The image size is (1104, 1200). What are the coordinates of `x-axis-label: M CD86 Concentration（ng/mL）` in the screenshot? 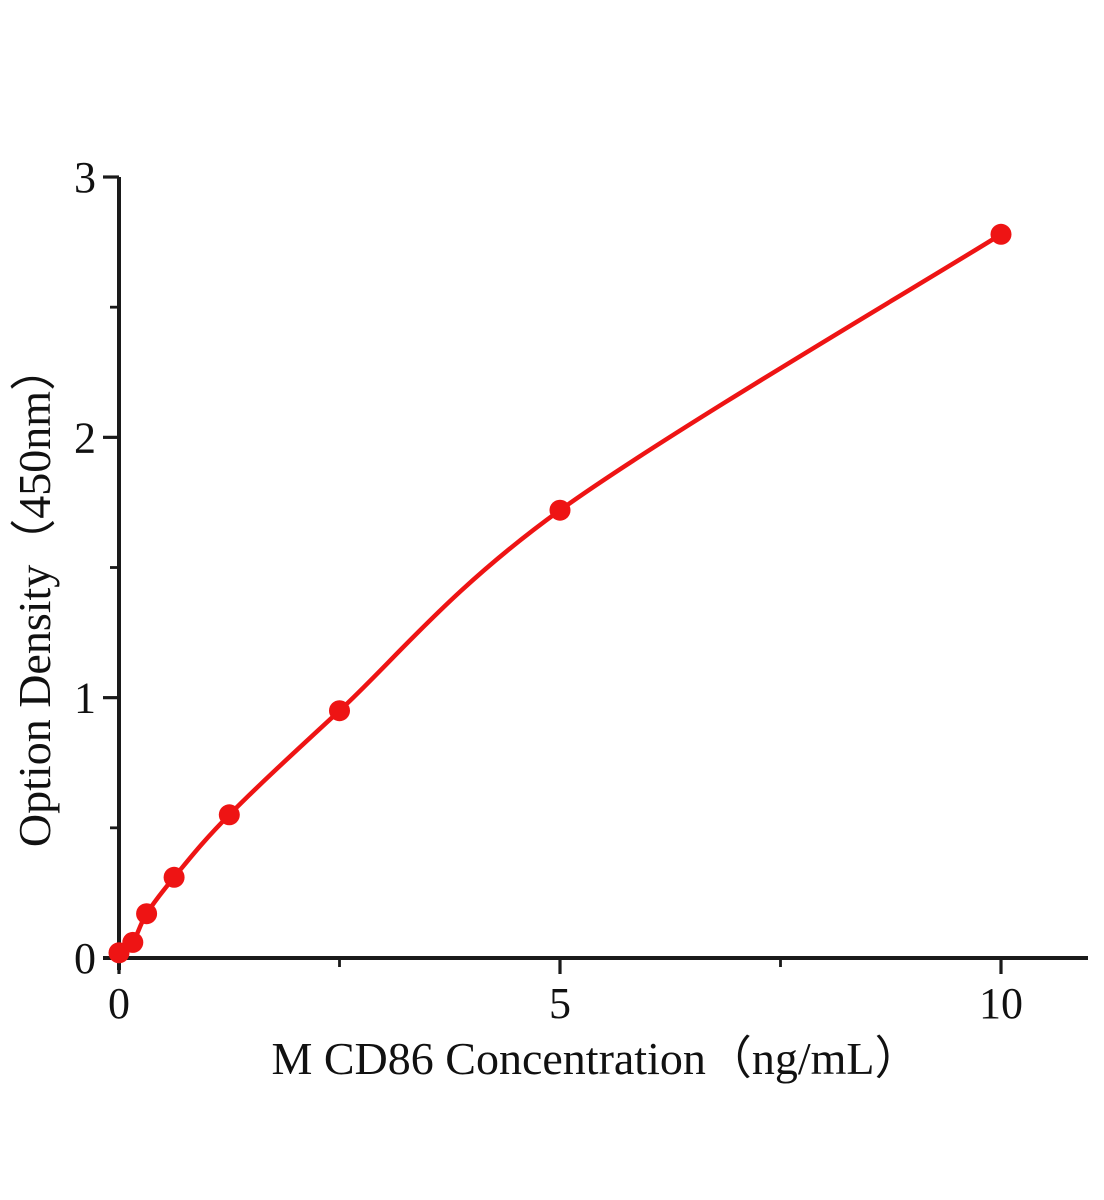 It's located at (595, 1058).